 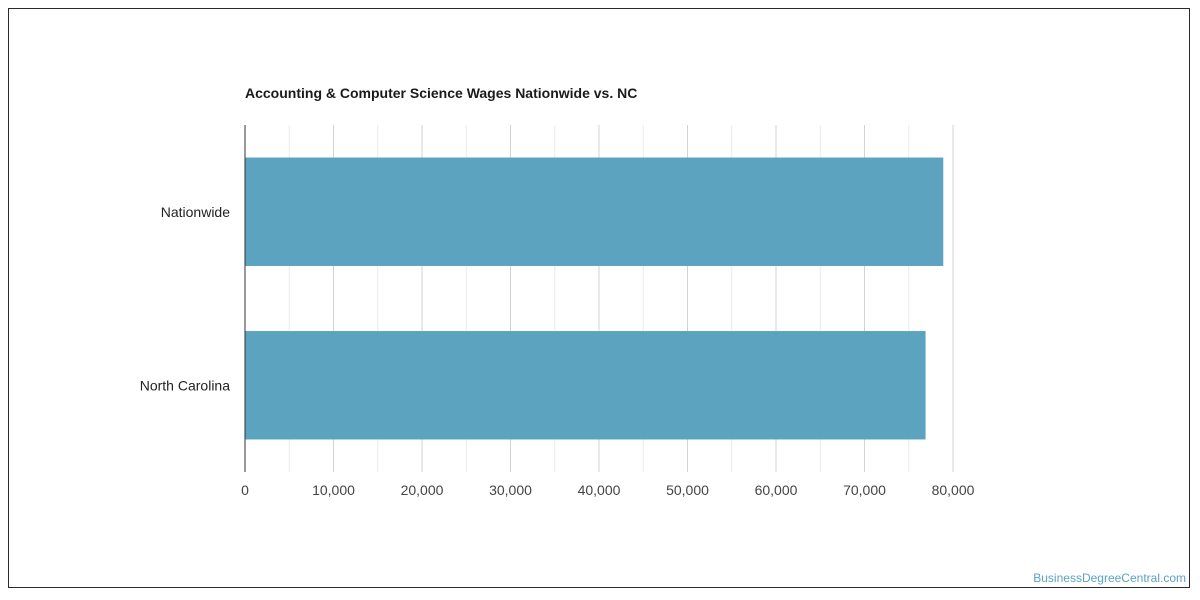 I want to click on x-tick-label: 50,000, so click(x=687, y=490).